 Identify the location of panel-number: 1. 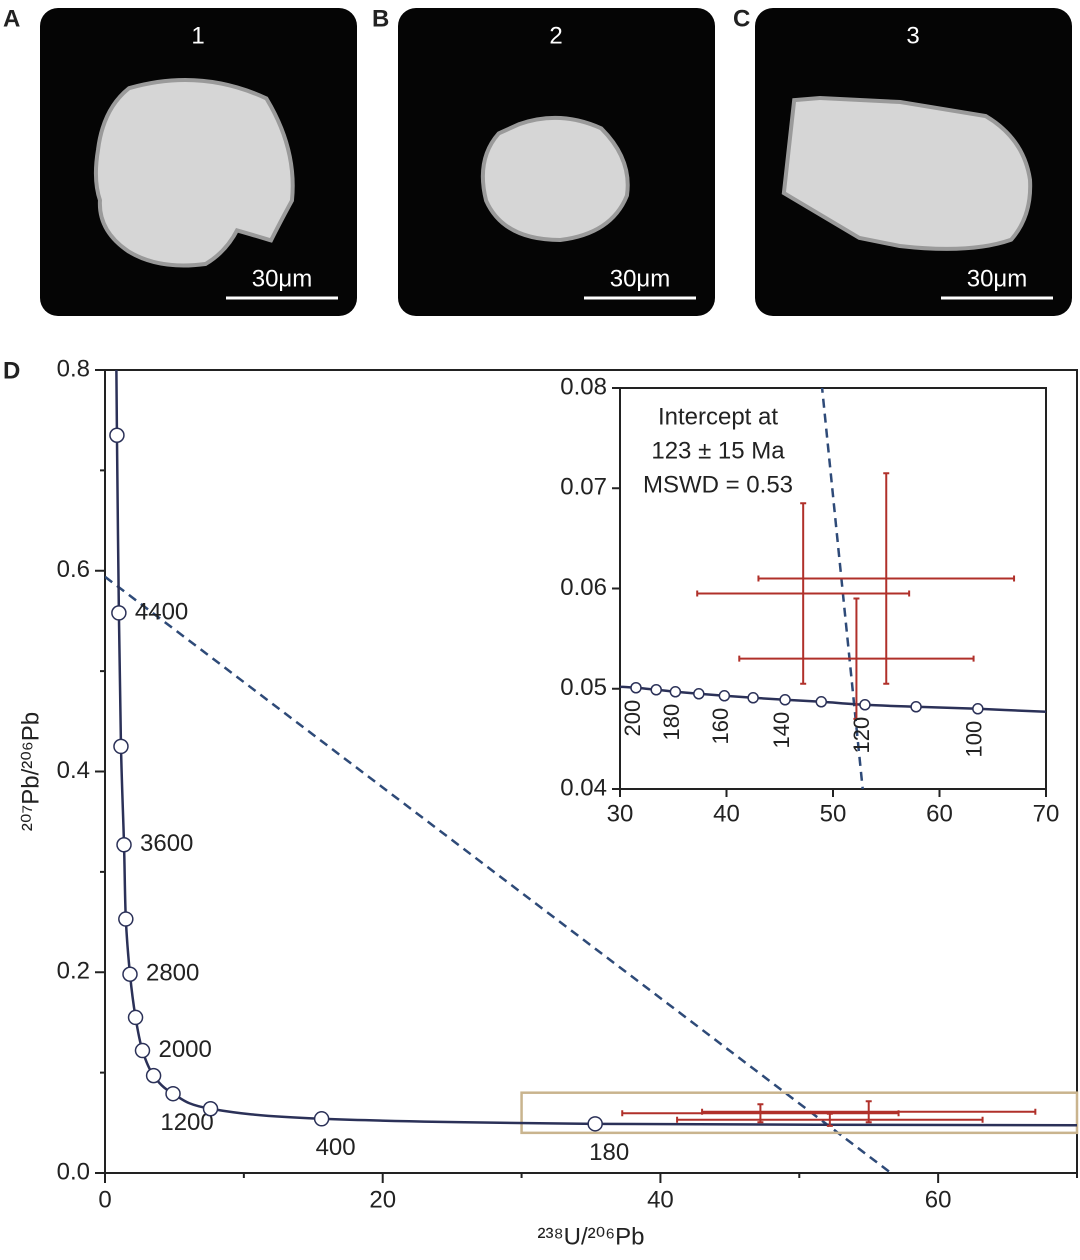
(197, 35).